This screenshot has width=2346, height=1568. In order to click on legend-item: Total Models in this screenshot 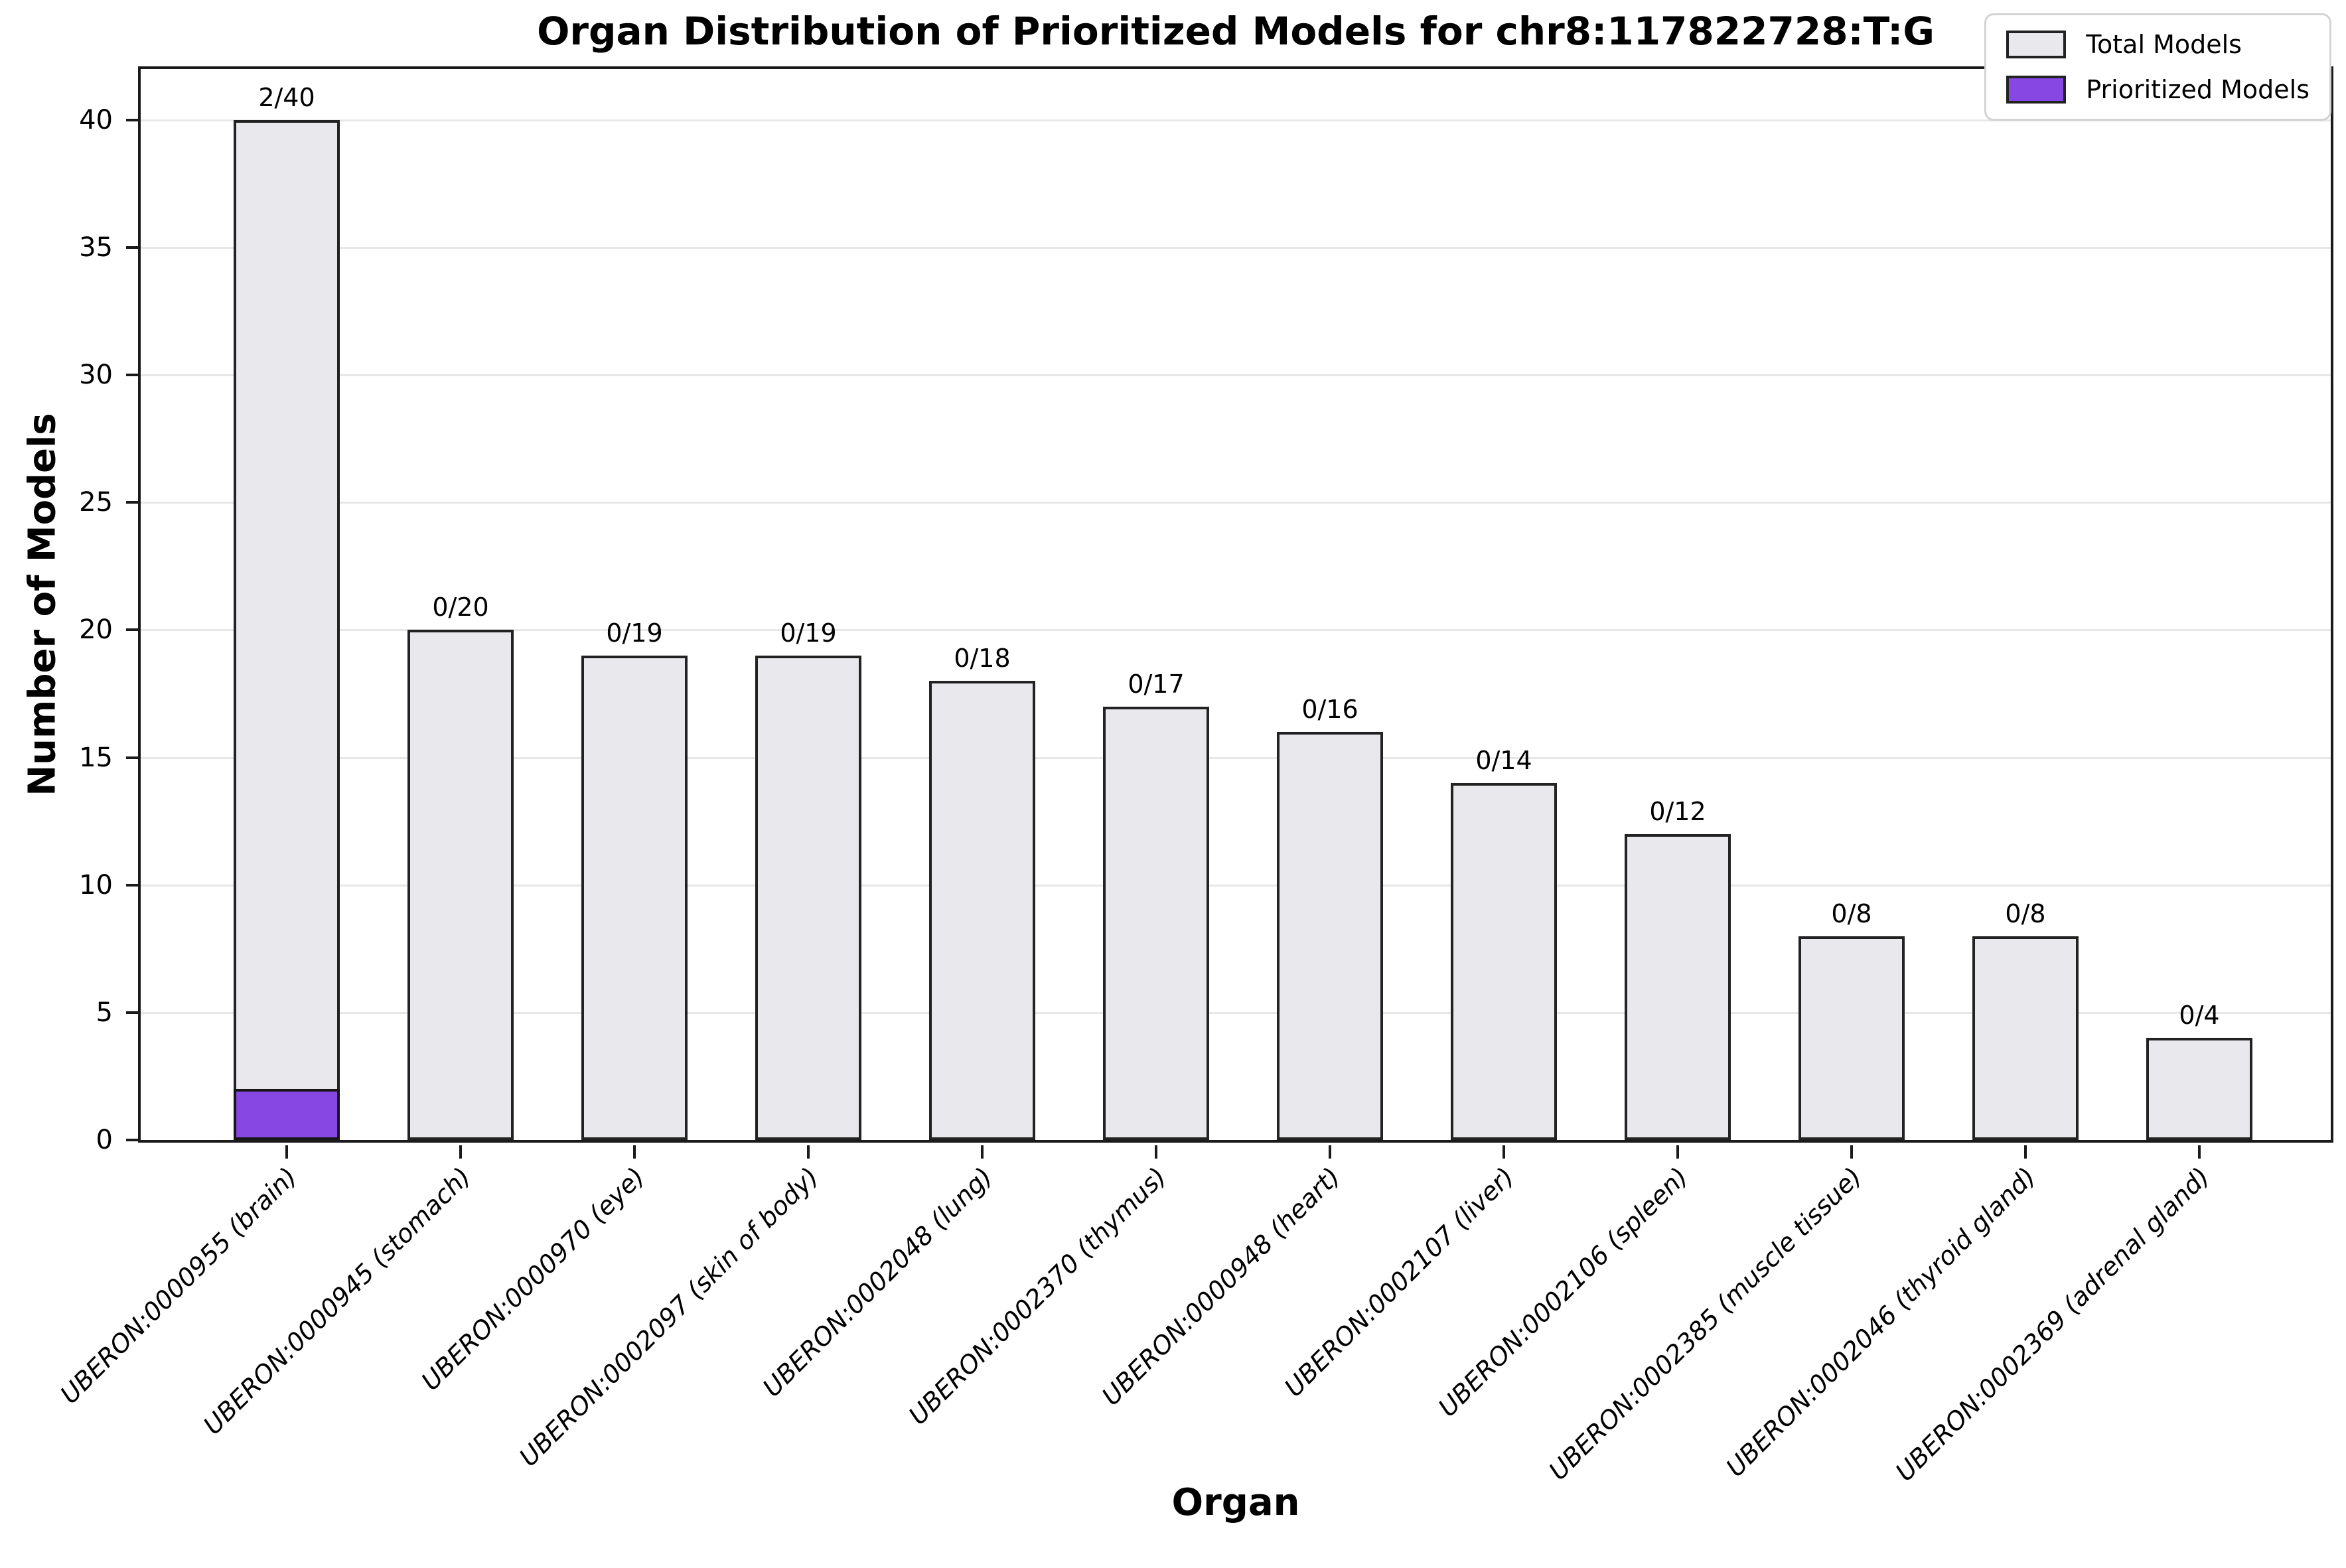, I will do `click(2157, 44)`.